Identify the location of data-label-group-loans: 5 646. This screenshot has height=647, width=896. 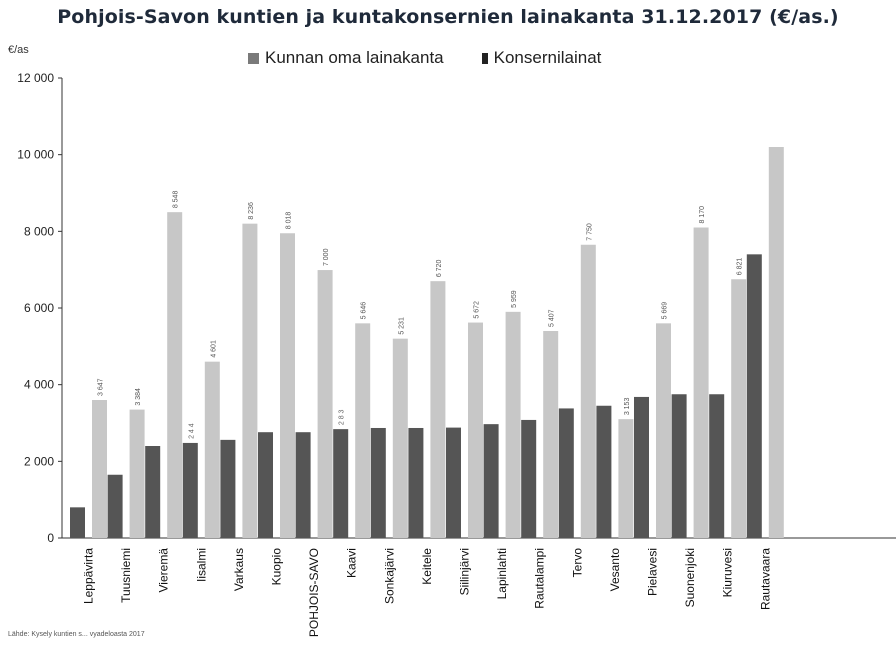
(364, 311).